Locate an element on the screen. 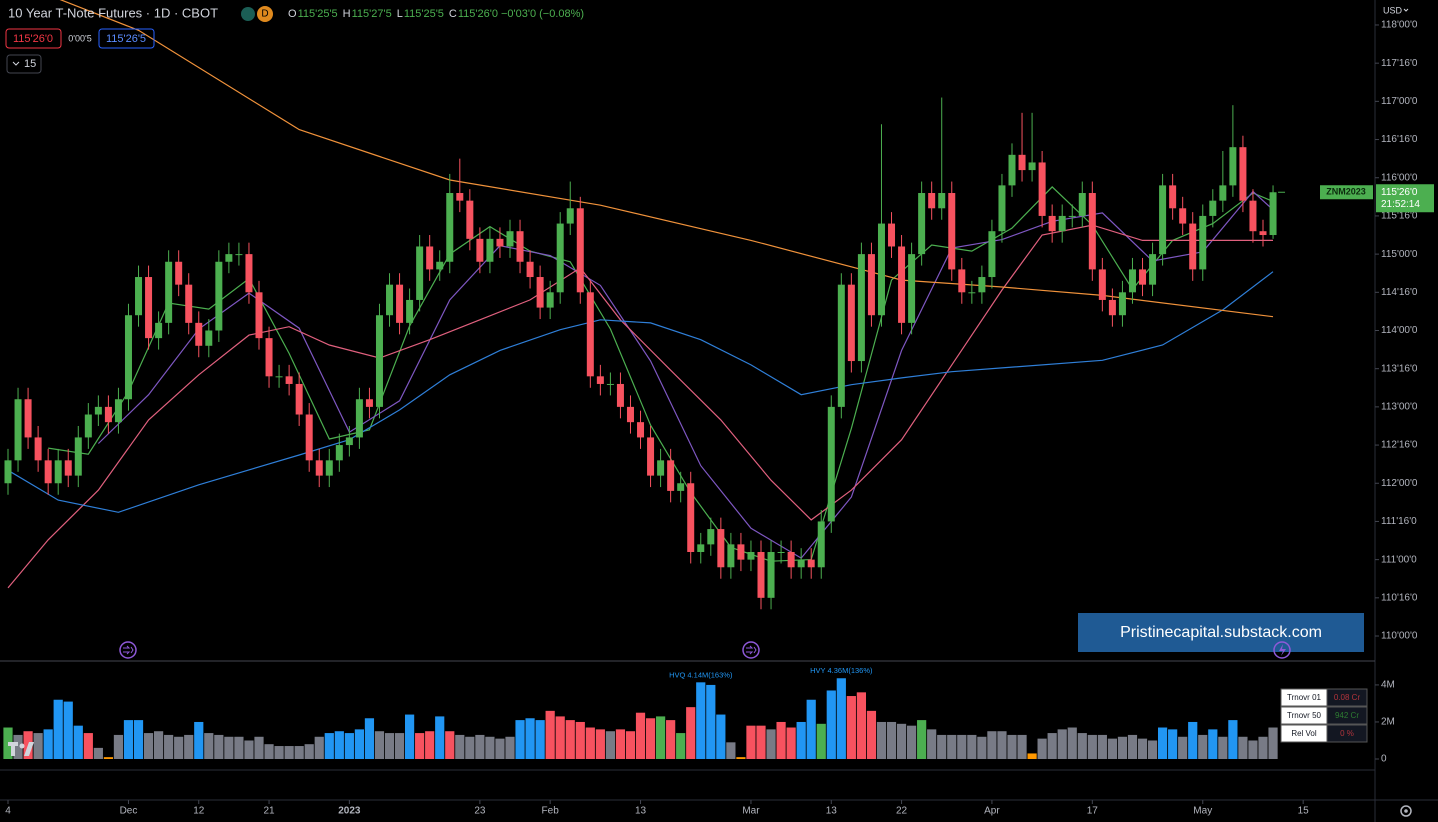  volume-tick-label: 4M is located at coordinates (1388, 685).